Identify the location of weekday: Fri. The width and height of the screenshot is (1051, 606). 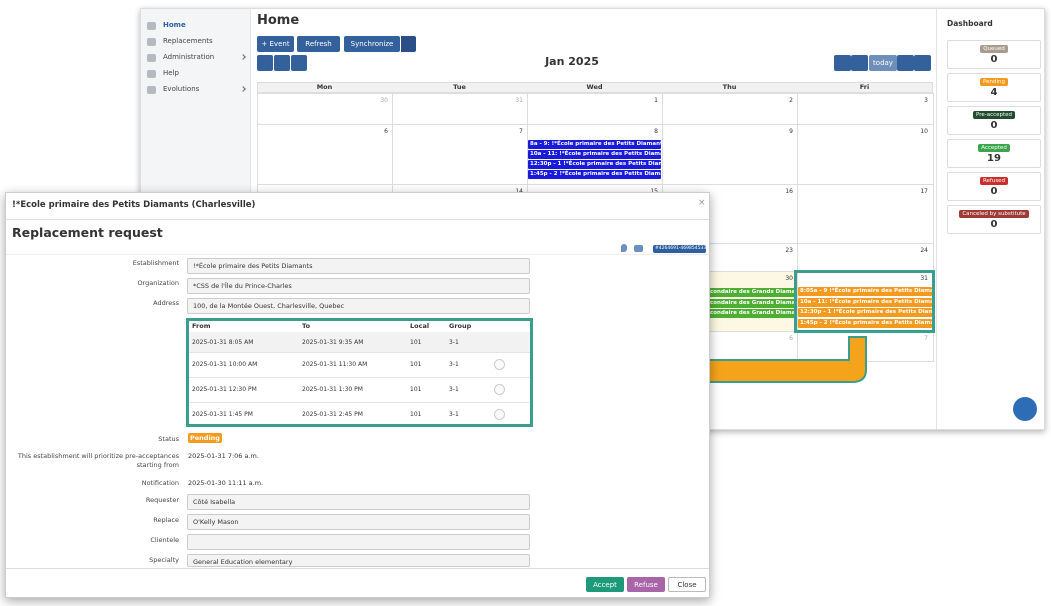
(864, 87).